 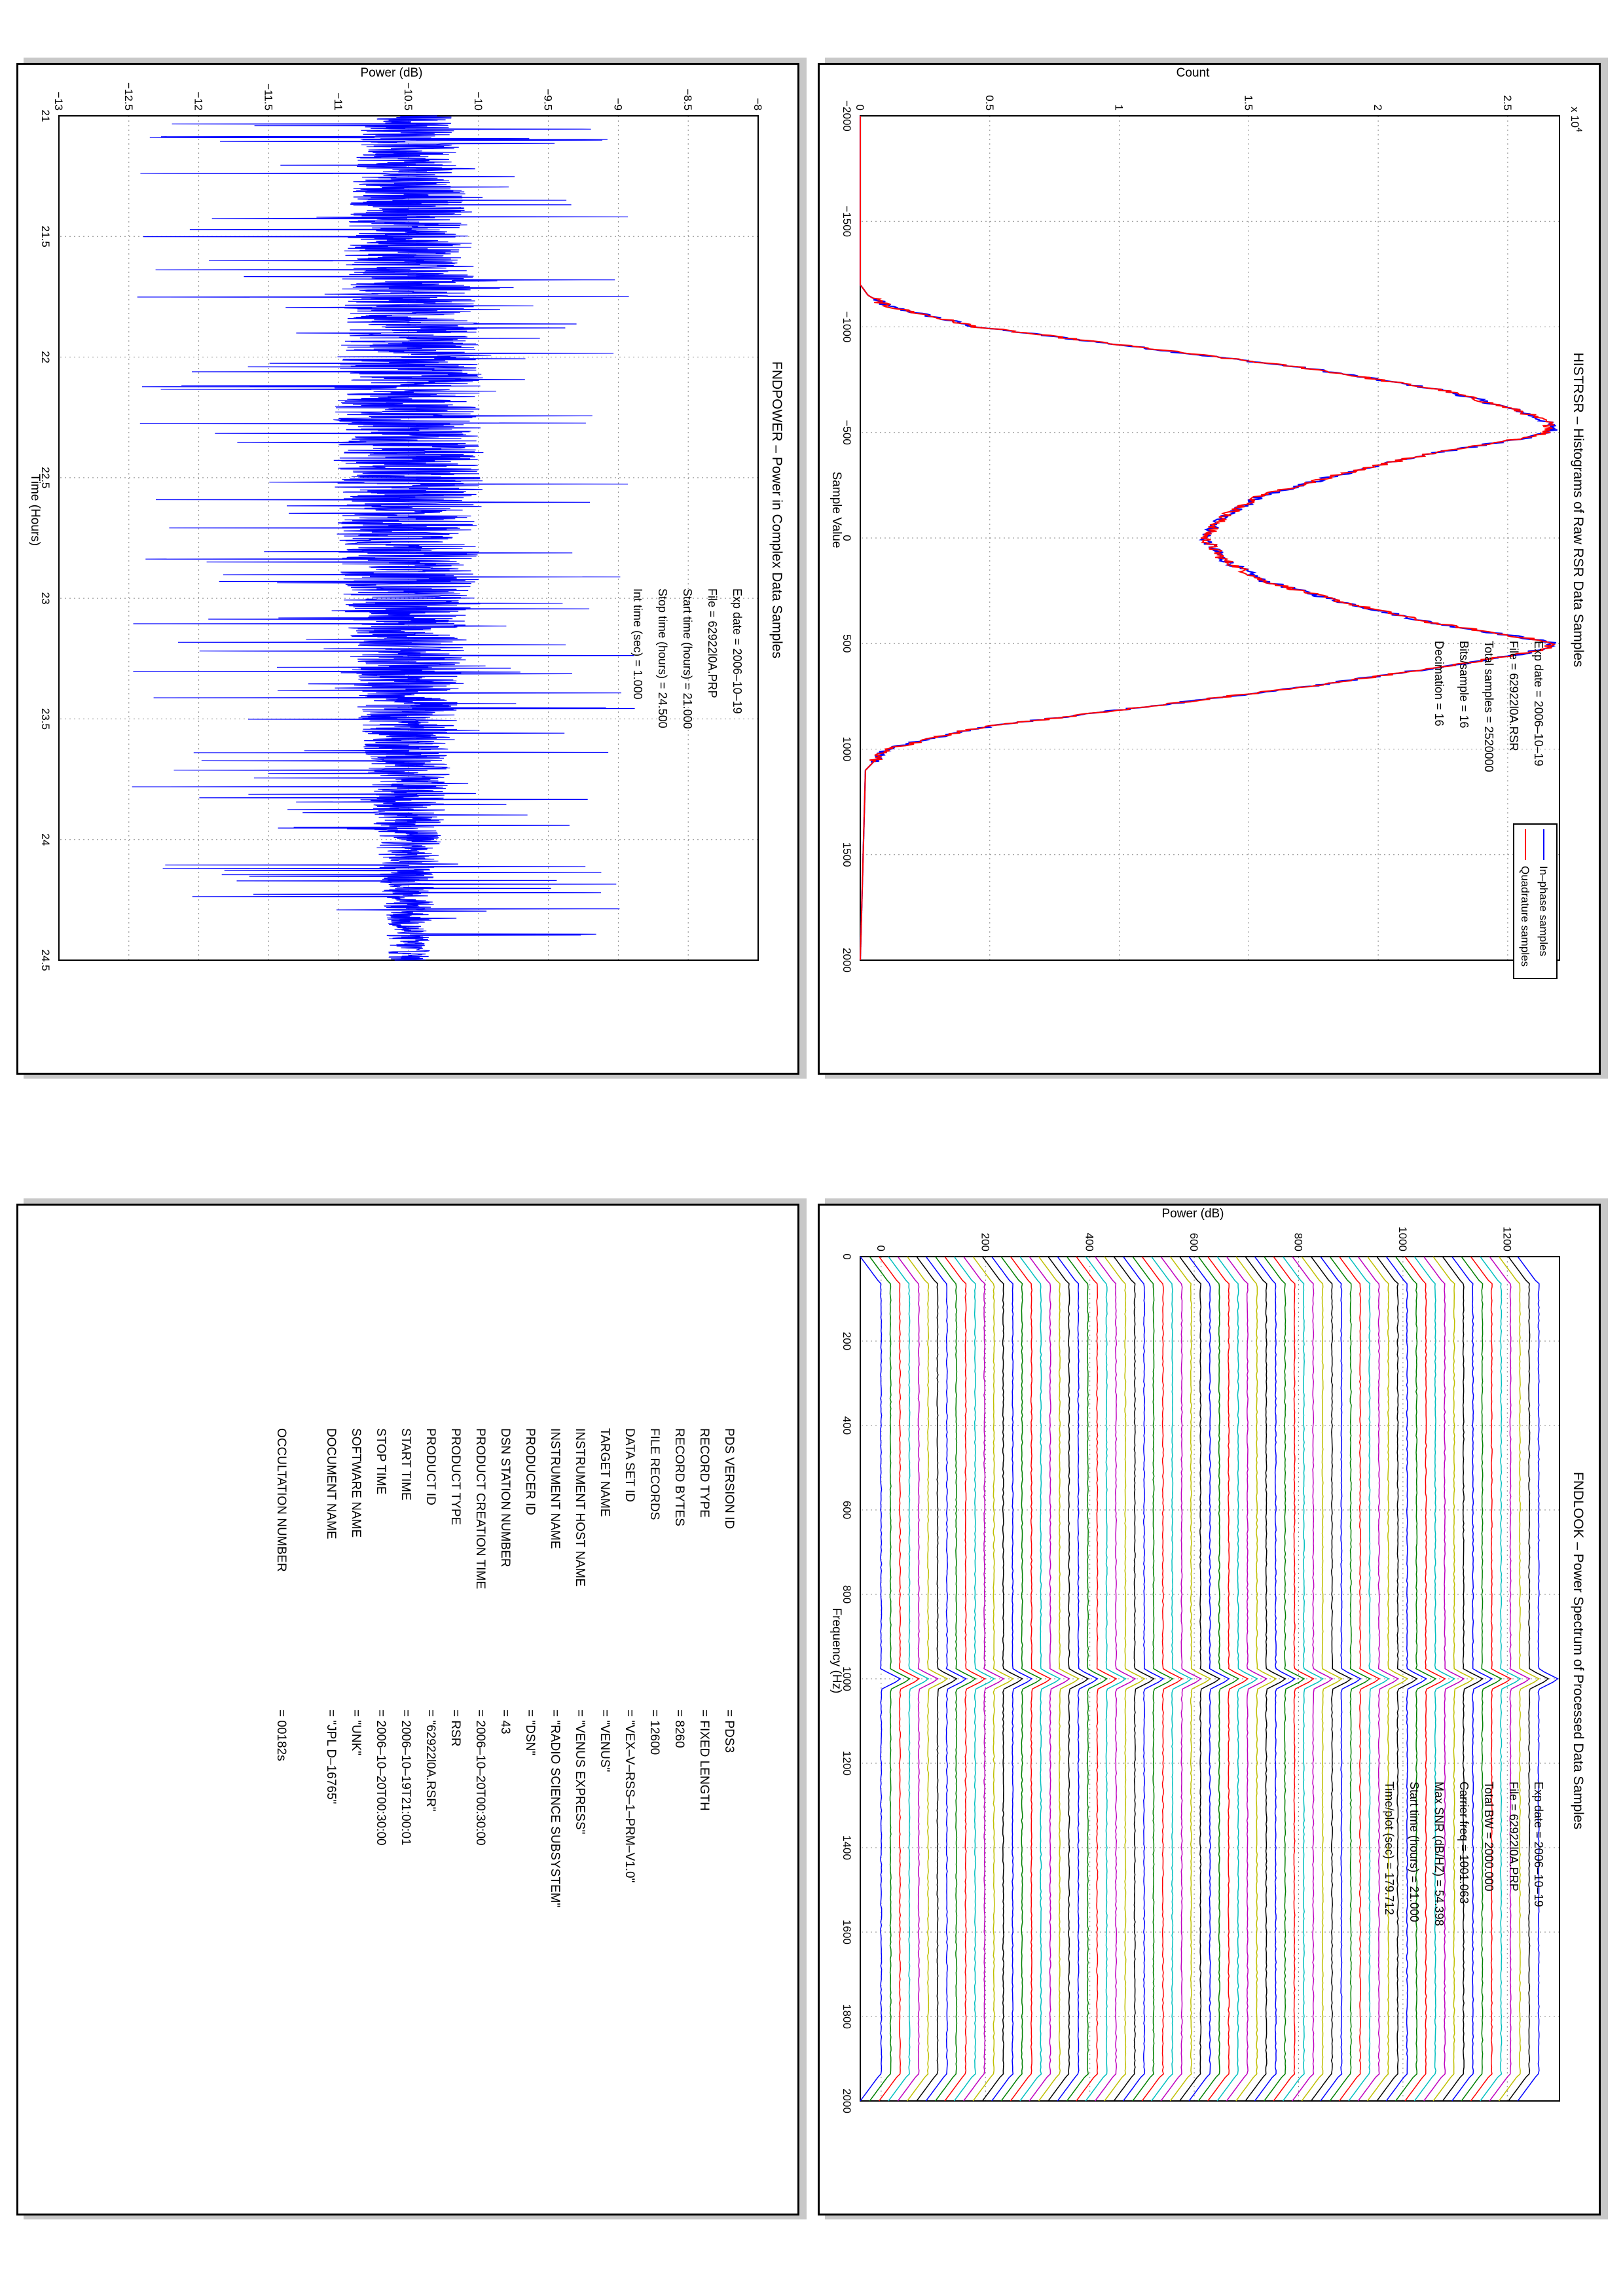 I want to click on histrsr-ytick-label: 0.5, so click(x=989, y=103).